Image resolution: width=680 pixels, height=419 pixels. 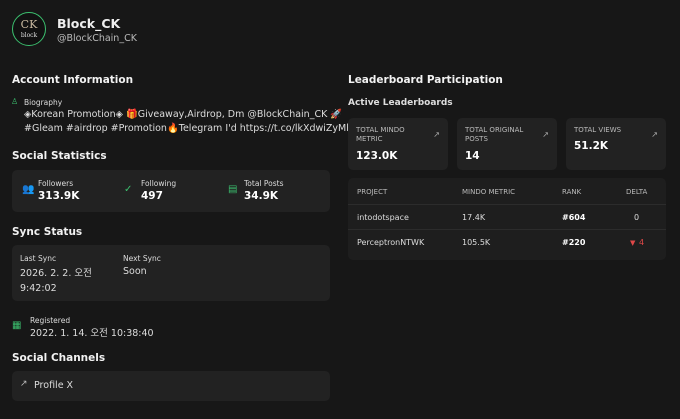 What do you see at coordinates (50, 320) in the screenshot?
I see `registered-label: Registered` at bounding box center [50, 320].